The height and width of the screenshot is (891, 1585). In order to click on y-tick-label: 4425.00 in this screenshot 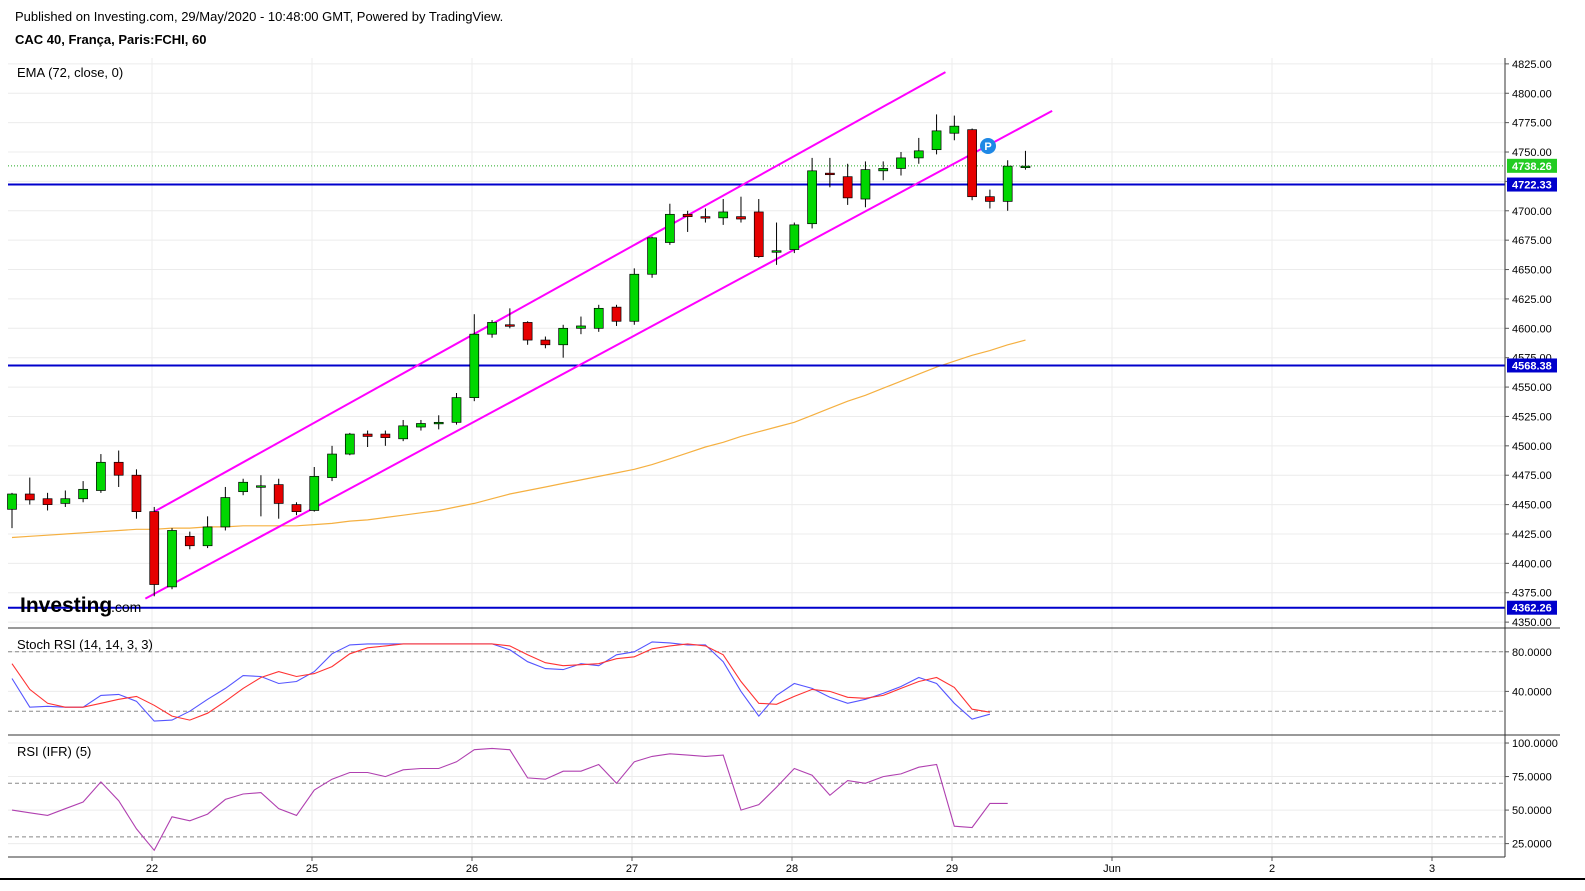, I will do `click(1532, 535)`.